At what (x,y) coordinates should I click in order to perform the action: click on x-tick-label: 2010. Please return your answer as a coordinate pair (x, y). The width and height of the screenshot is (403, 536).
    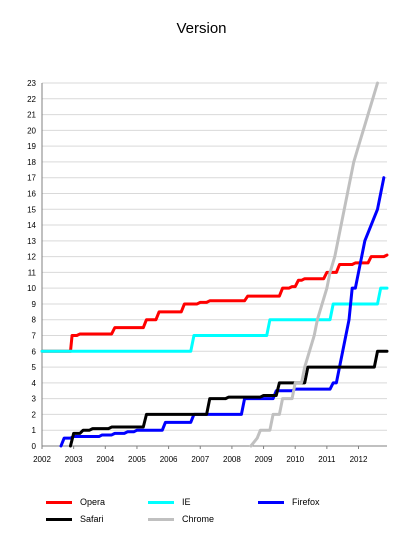
    Looking at the image, I should click on (295, 459).